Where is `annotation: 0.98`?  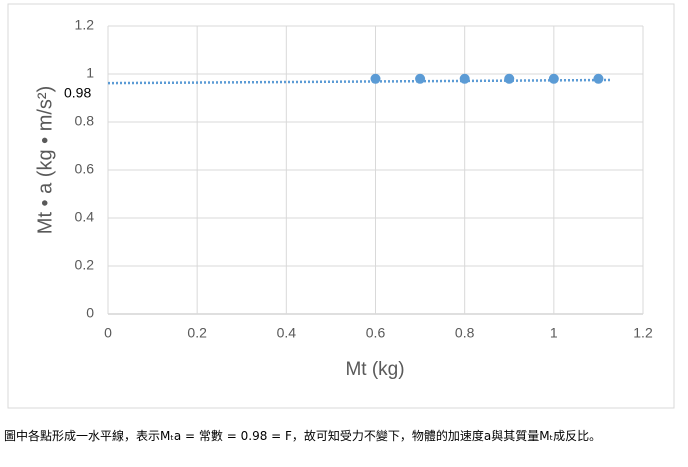
annotation: 0.98 is located at coordinates (77, 93).